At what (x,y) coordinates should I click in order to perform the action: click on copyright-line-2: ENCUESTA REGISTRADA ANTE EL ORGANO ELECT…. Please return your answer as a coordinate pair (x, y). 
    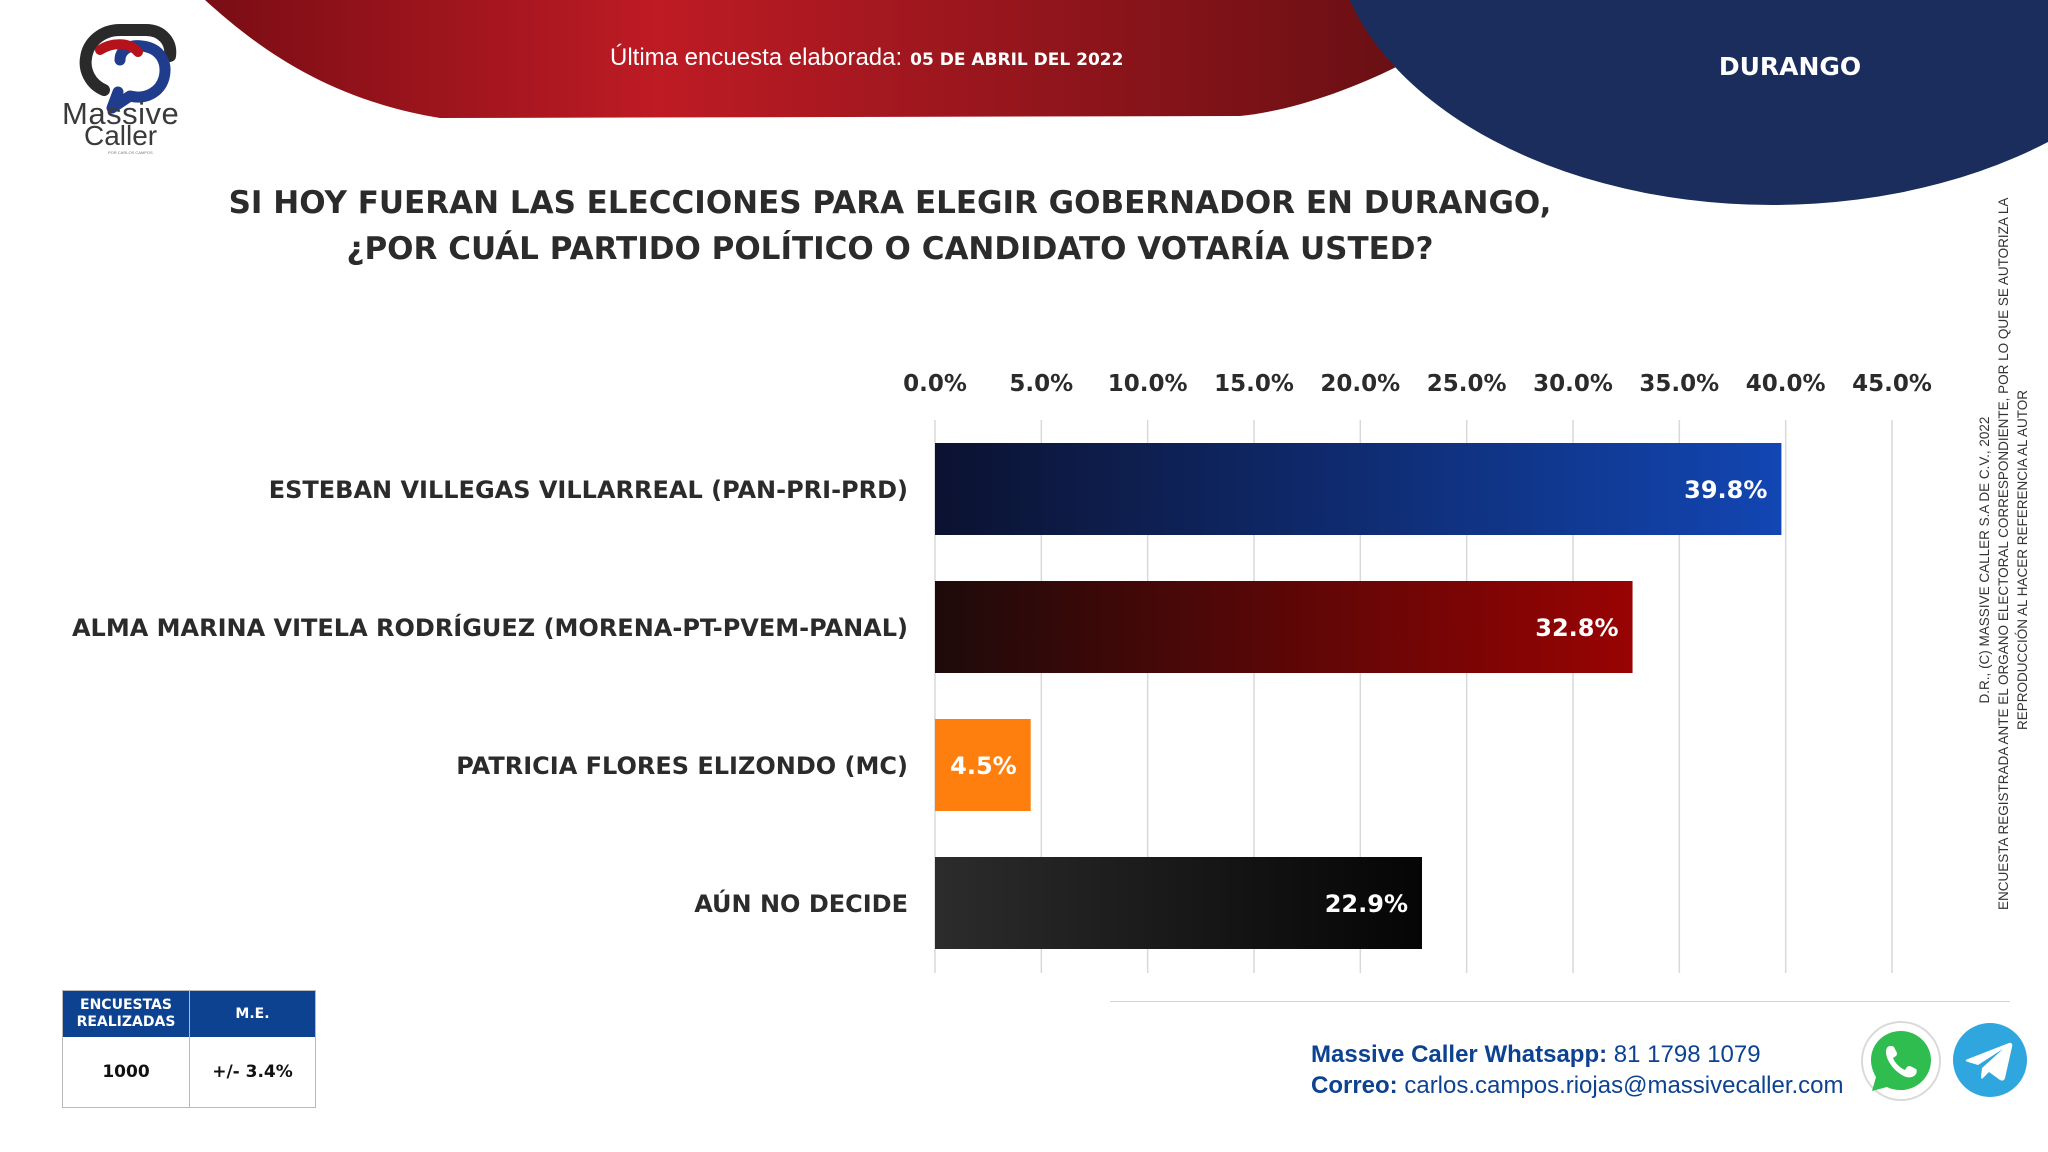
    Looking at the image, I should click on (2003, 553).